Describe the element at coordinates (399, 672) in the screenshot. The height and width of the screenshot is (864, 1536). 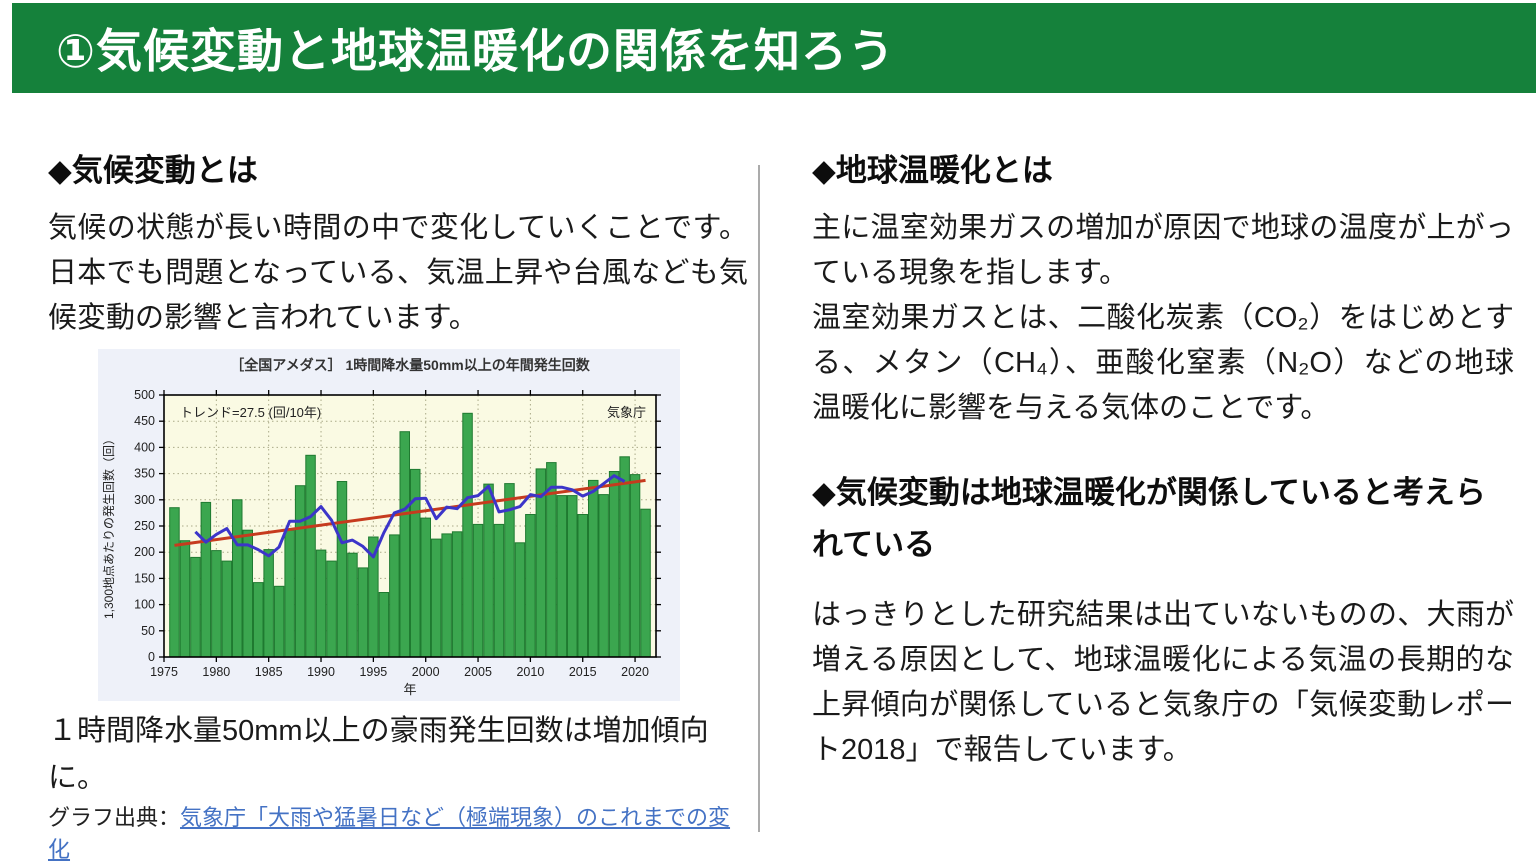
I see `x-tick-labels: 1975 1980 1985 1990 1995 2000 2005 2010 2015 2020` at that location.